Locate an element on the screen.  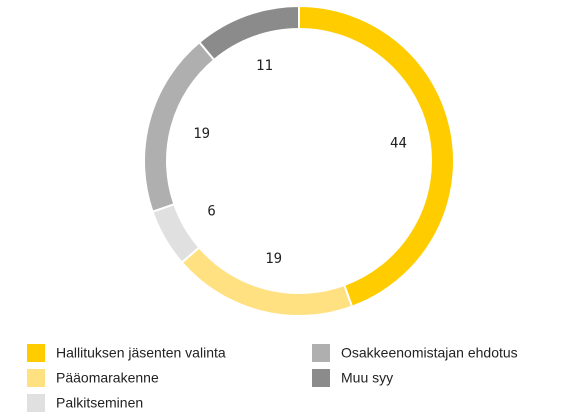
legend-label: Pääomarakenne is located at coordinates (107, 378).